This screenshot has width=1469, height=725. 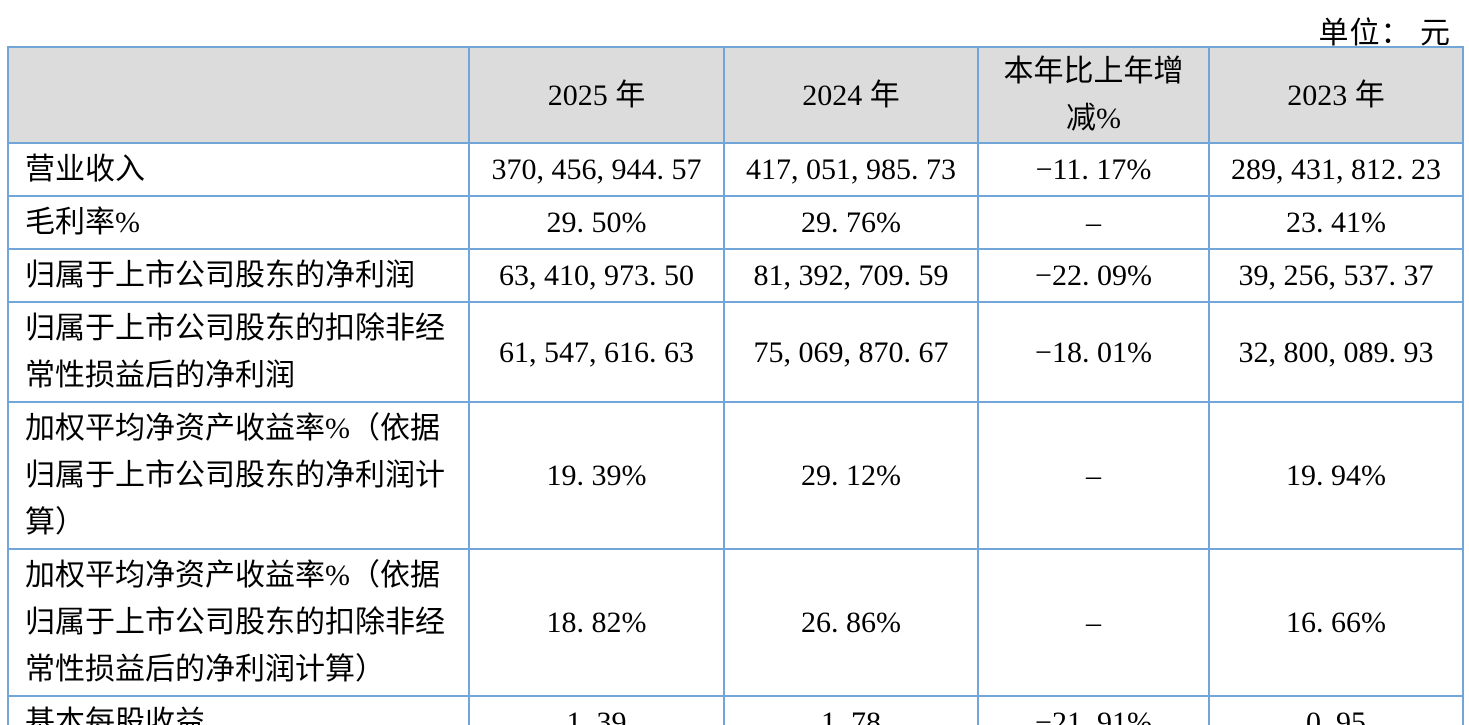 What do you see at coordinates (851, 710) in the screenshot?
I see `cell-y2024: 1. 78` at bounding box center [851, 710].